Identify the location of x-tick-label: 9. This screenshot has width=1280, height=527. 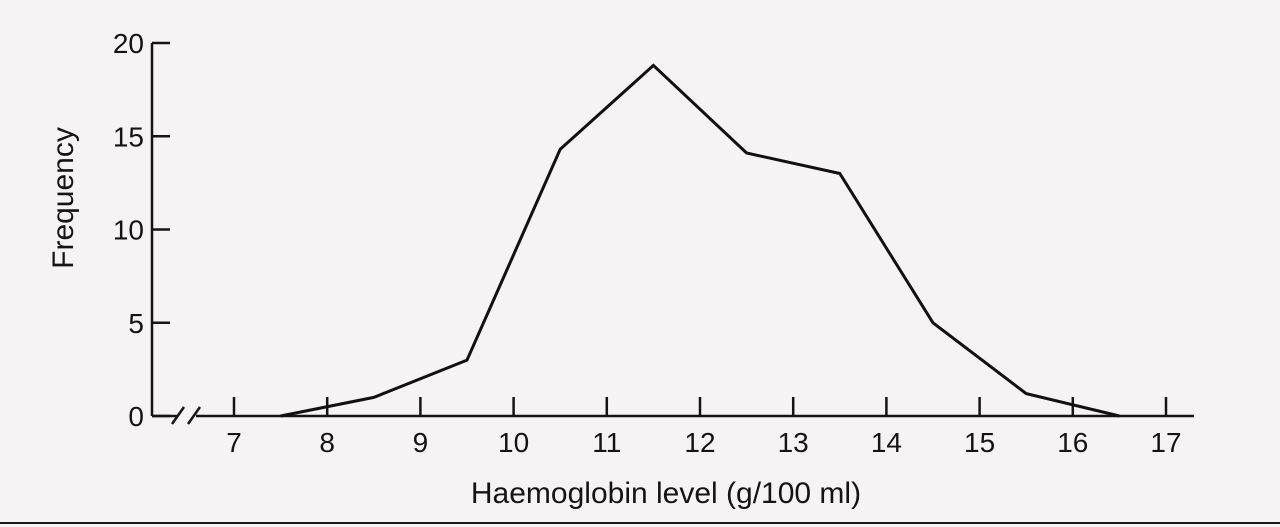
(421, 442).